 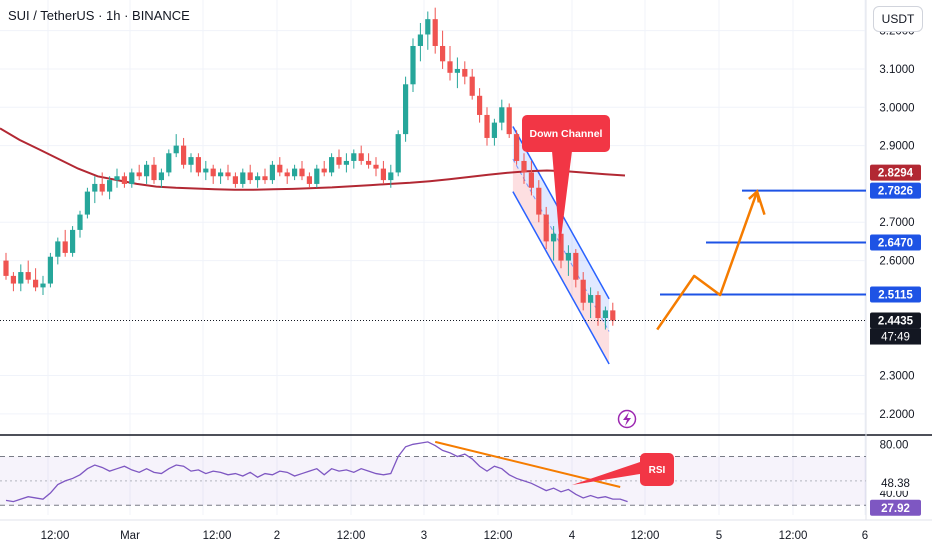 What do you see at coordinates (627, 419) in the screenshot?
I see `lightning-icon` at bounding box center [627, 419].